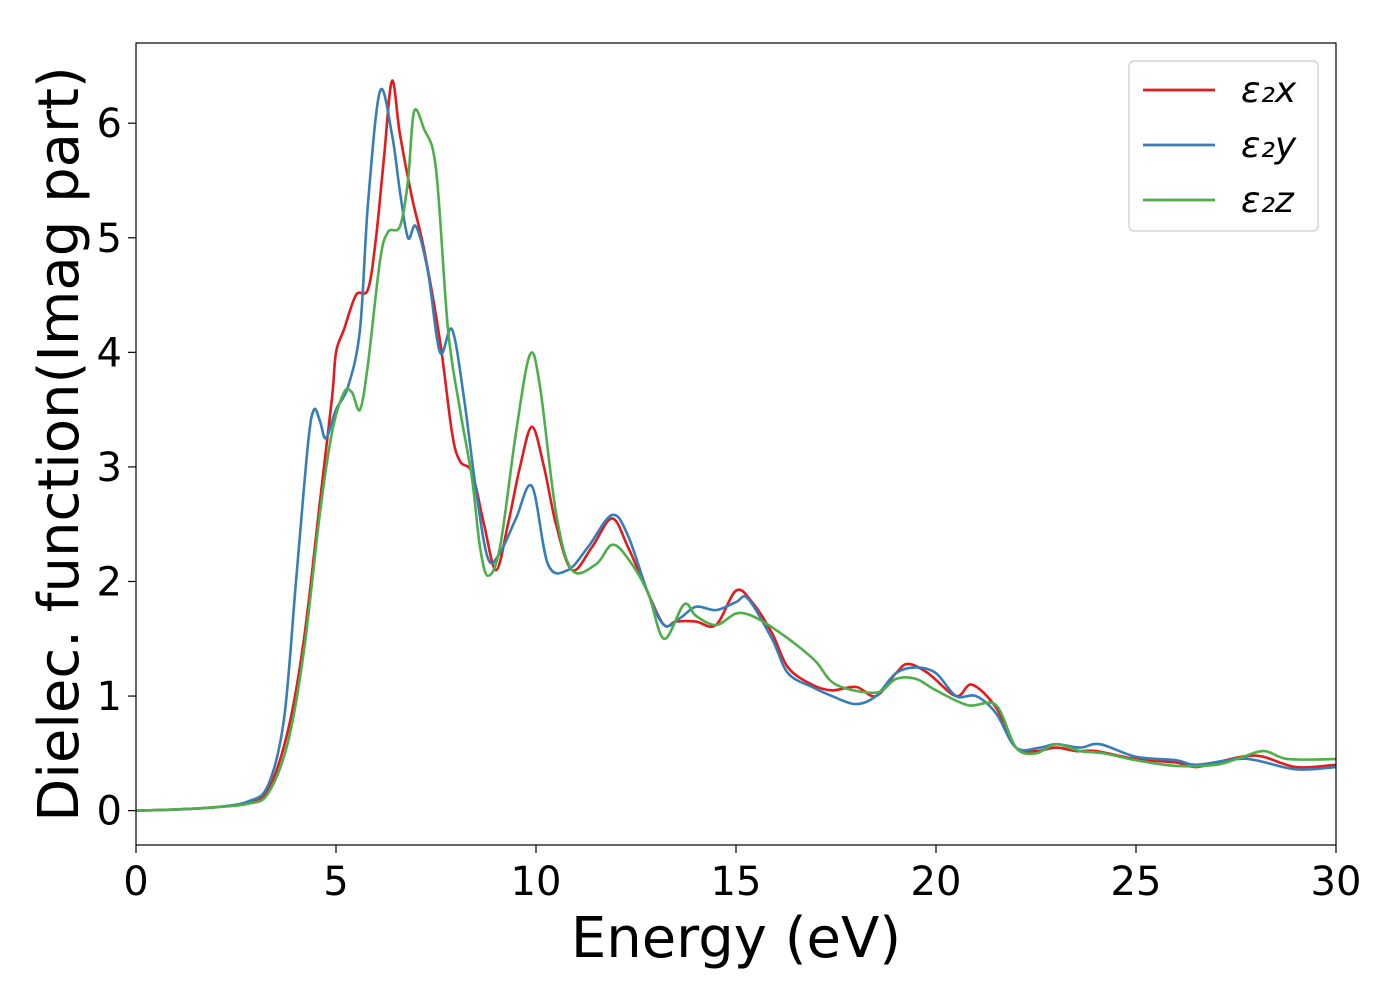 The height and width of the screenshot is (1000, 1400). What do you see at coordinates (1268, 200) in the screenshot?
I see `legend-label-2: ε₂z` at bounding box center [1268, 200].